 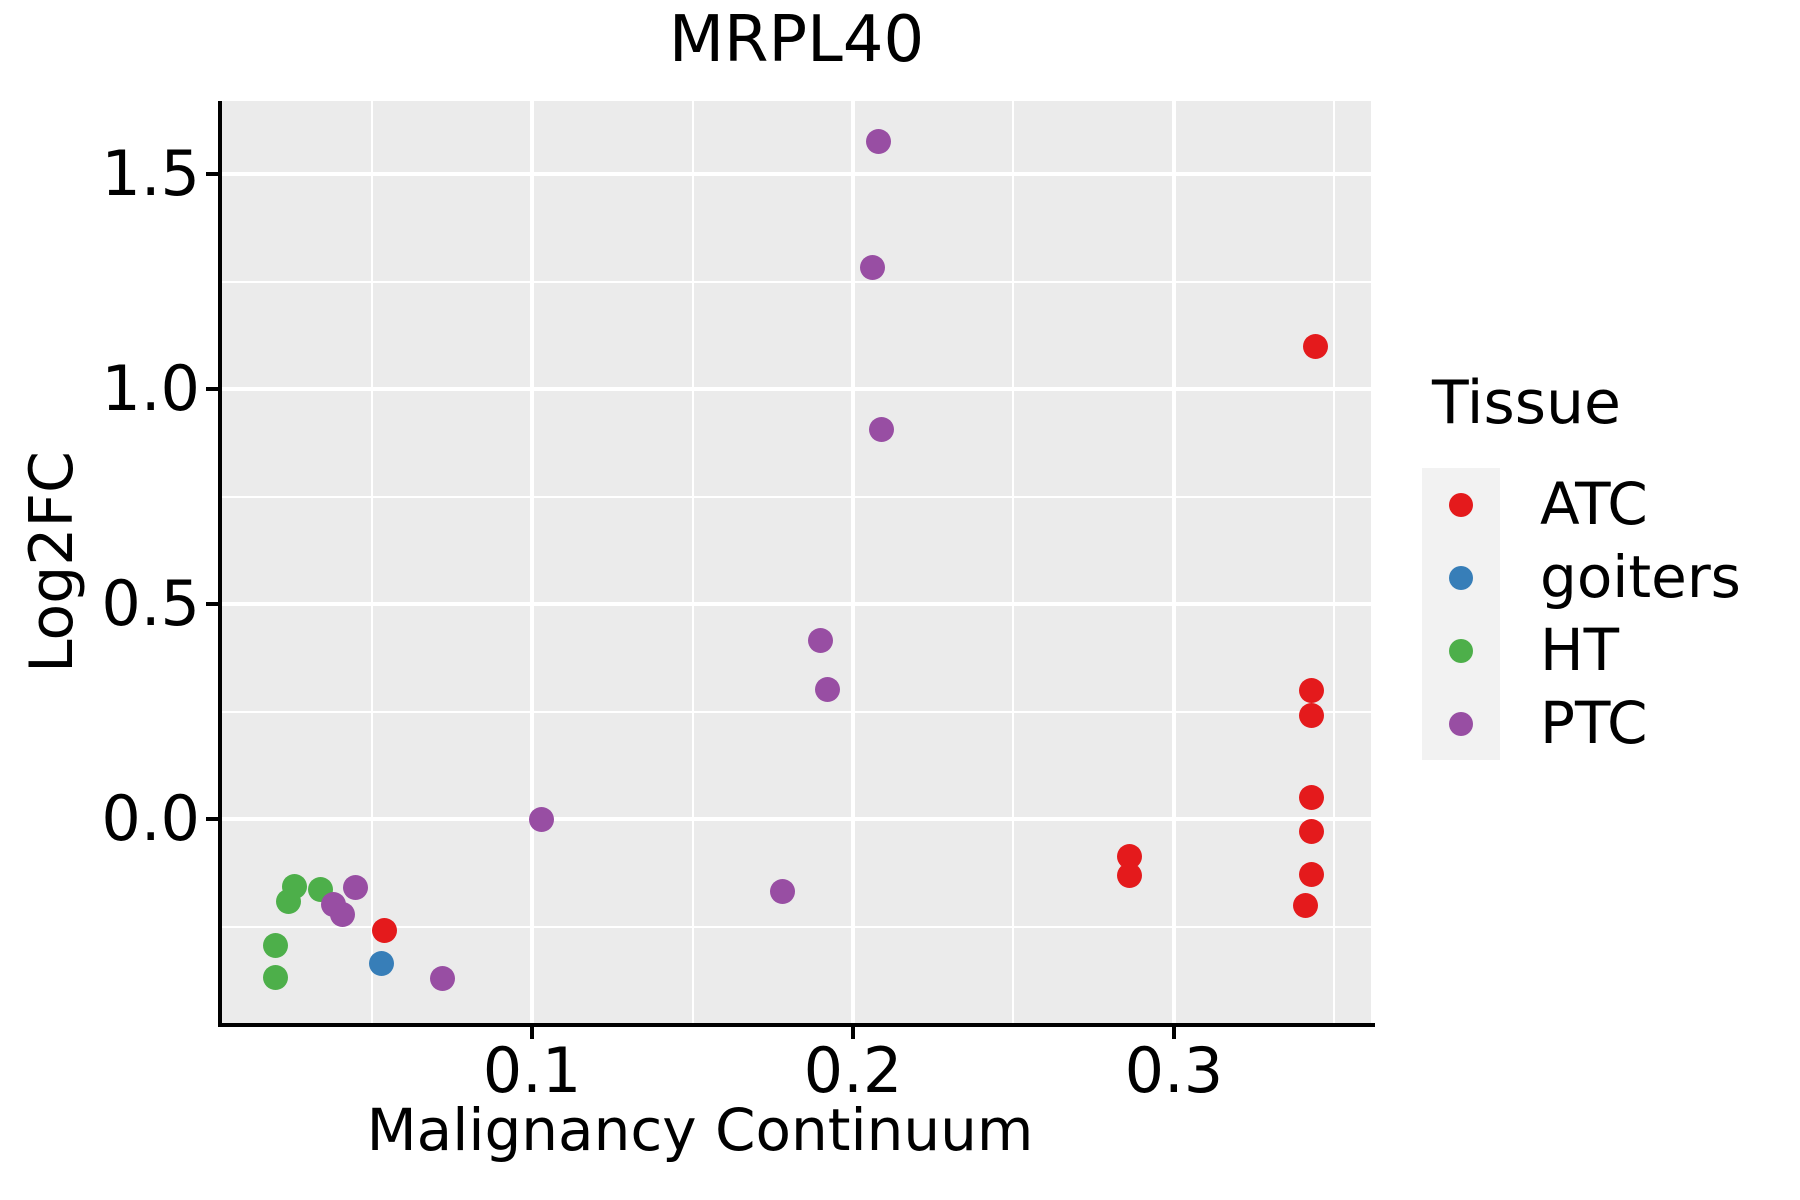 What do you see at coordinates (853, 1070) in the screenshot?
I see `x-tick-label: 0.2` at bounding box center [853, 1070].